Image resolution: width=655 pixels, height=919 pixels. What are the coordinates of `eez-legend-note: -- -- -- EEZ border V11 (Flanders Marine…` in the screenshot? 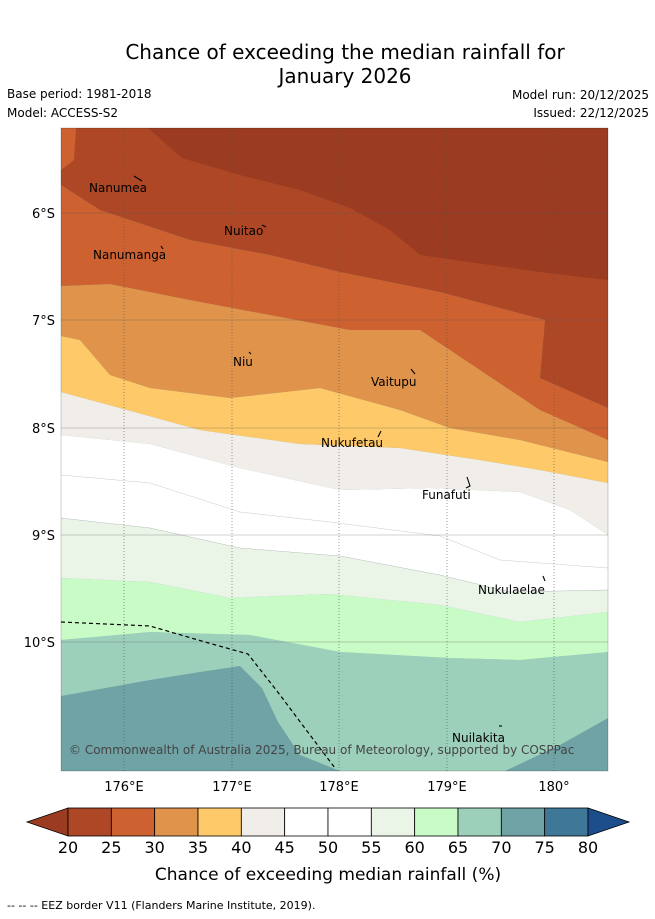 It's located at (161, 905).